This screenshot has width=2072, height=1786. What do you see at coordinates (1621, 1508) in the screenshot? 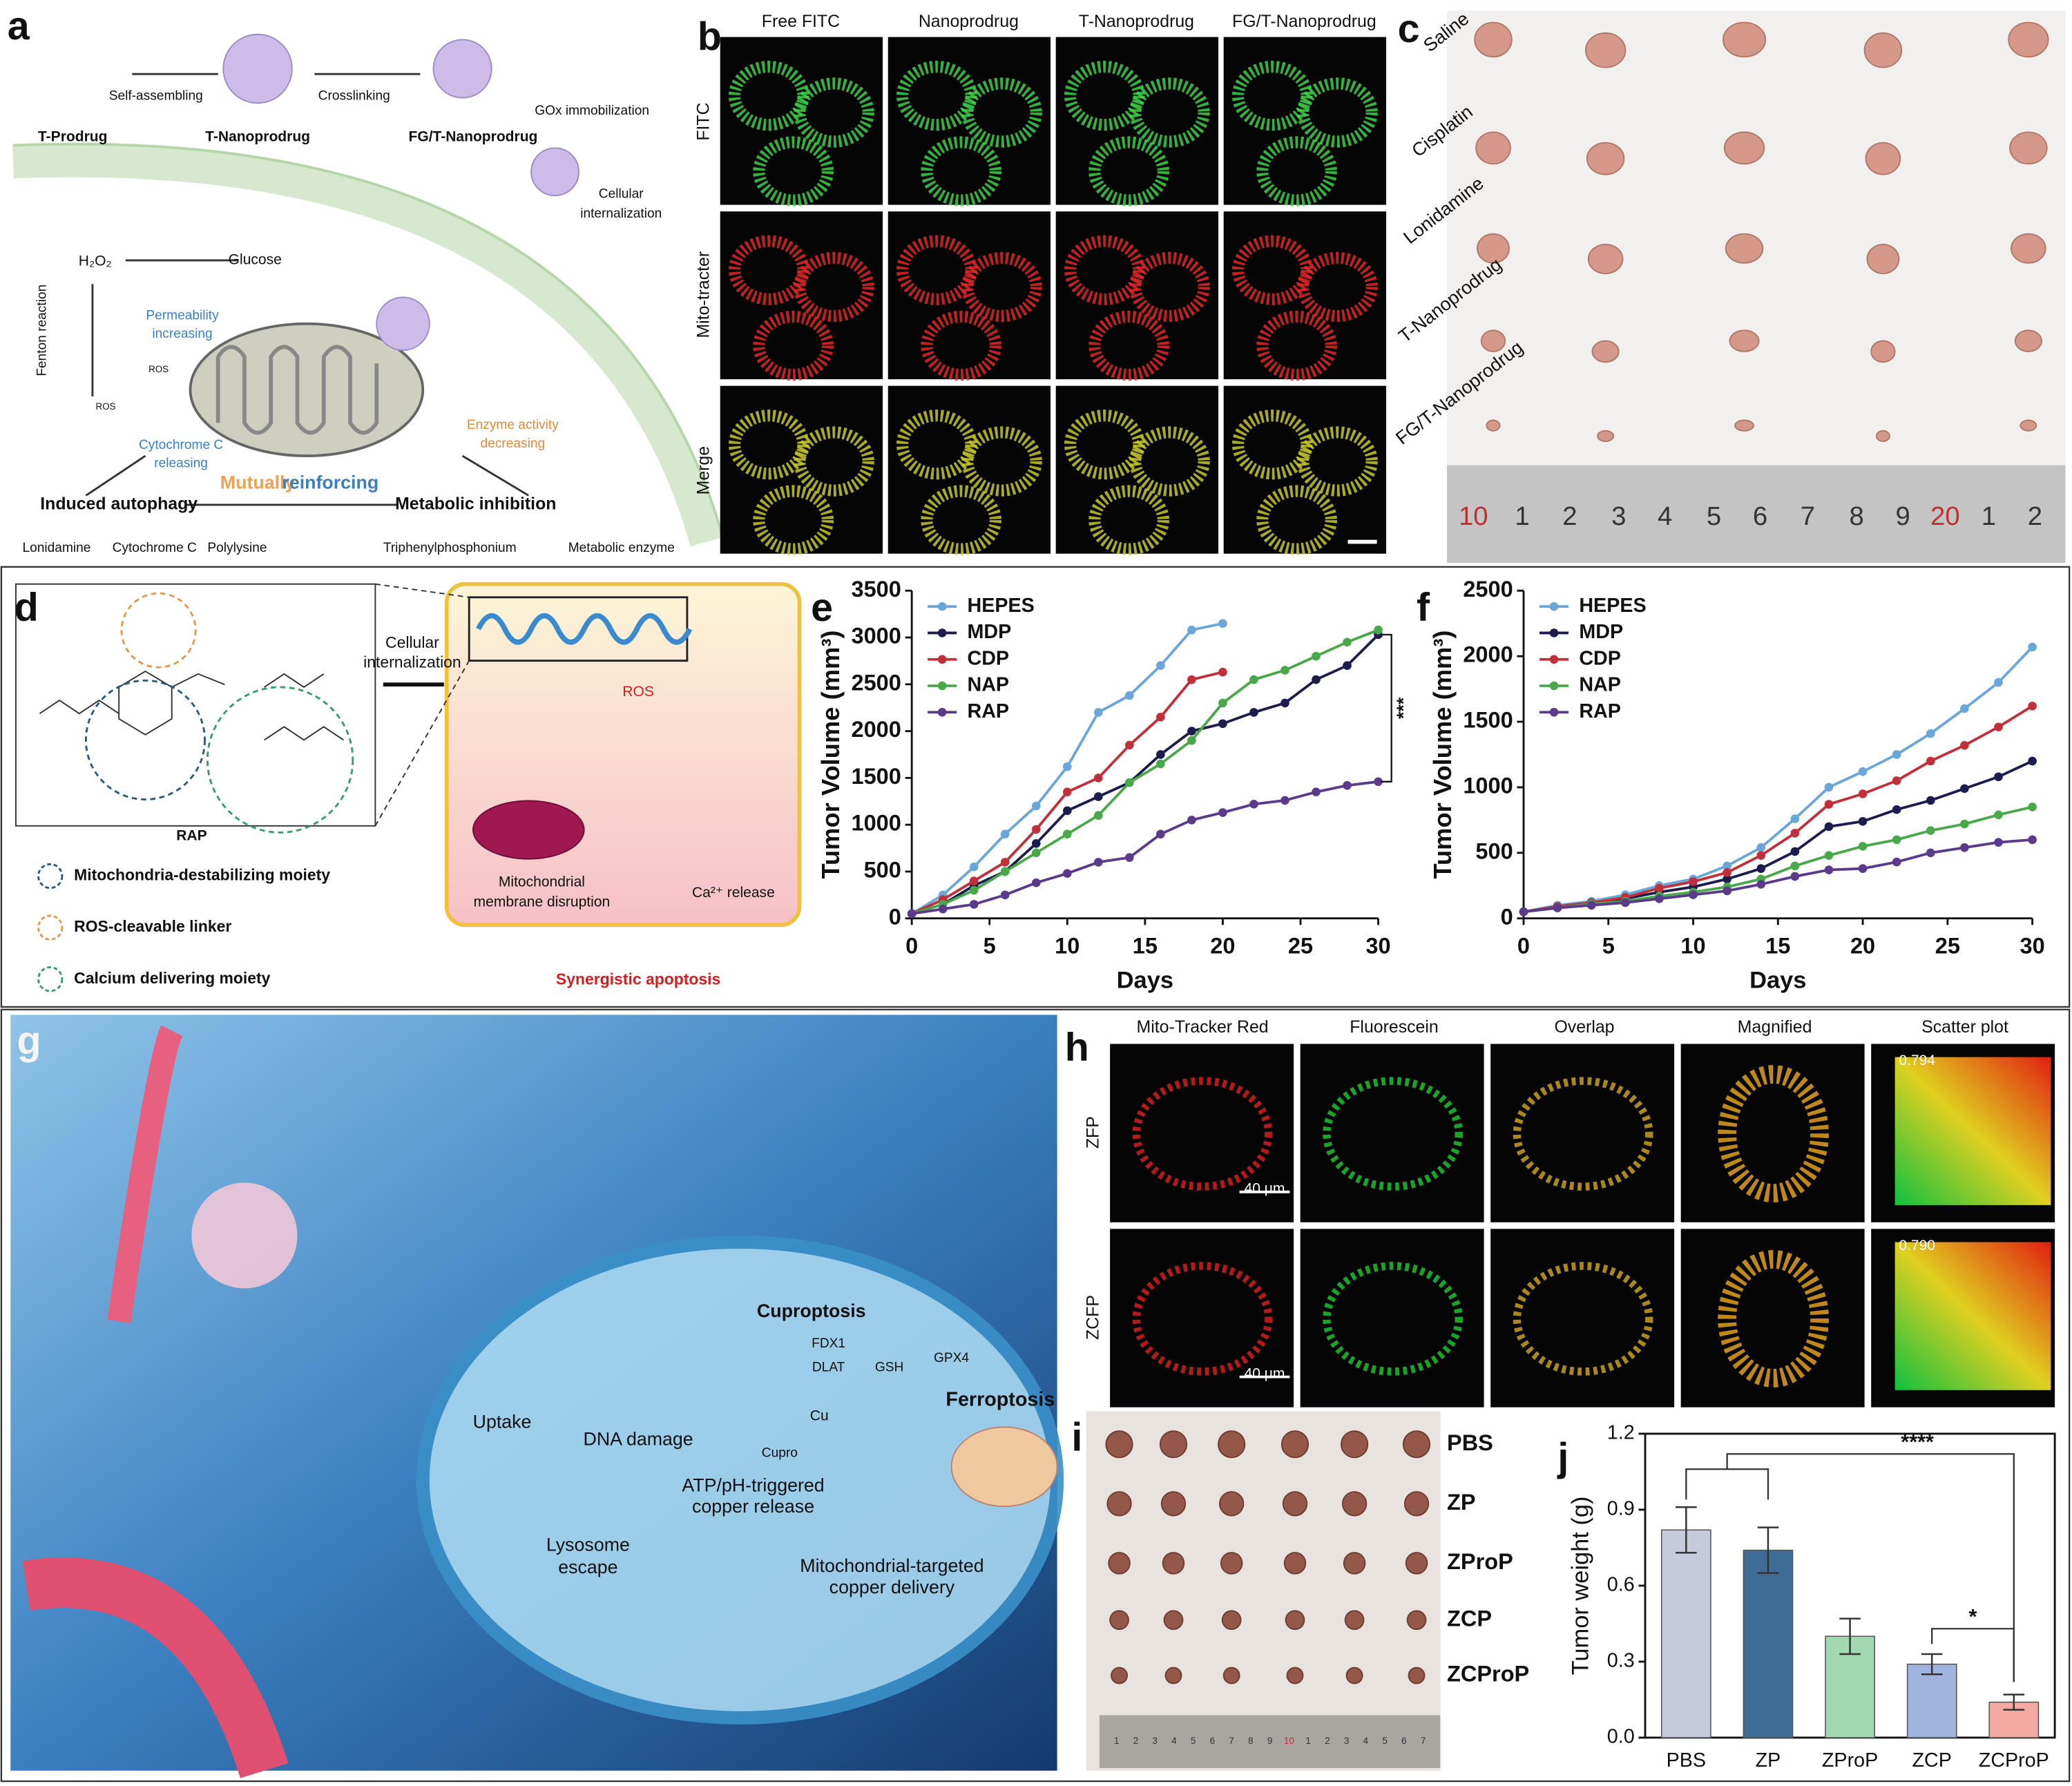
I see `y-tick-label: 0.9` at bounding box center [1621, 1508].